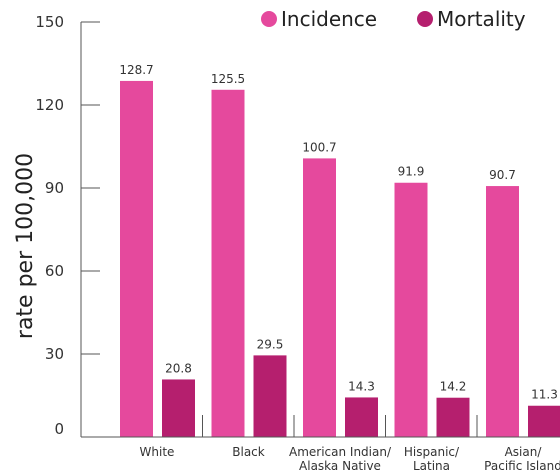  Describe the element at coordinates (54, 188) in the screenshot. I see `y-tick-label: 90` at that location.